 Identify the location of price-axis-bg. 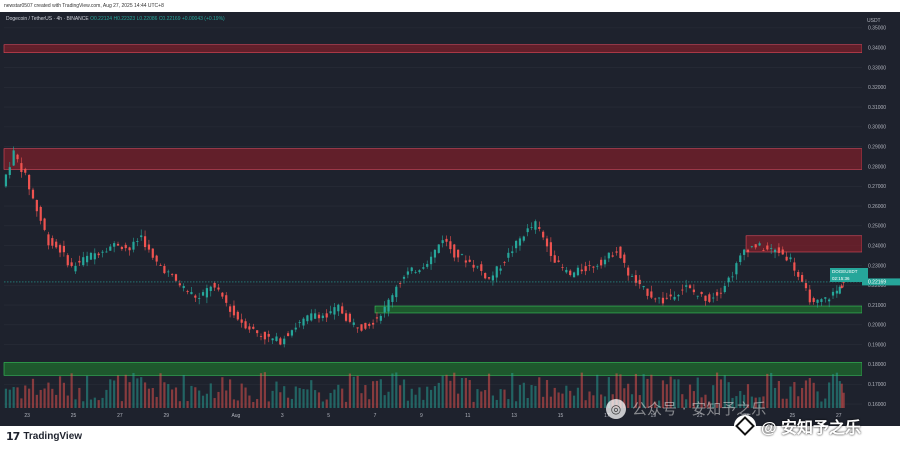
(881, 219).